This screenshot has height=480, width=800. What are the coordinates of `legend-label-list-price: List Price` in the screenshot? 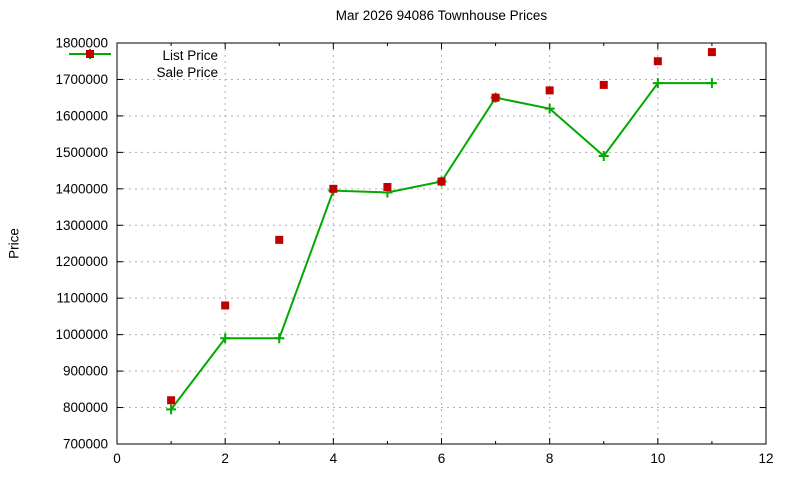 It's located at (190, 55).